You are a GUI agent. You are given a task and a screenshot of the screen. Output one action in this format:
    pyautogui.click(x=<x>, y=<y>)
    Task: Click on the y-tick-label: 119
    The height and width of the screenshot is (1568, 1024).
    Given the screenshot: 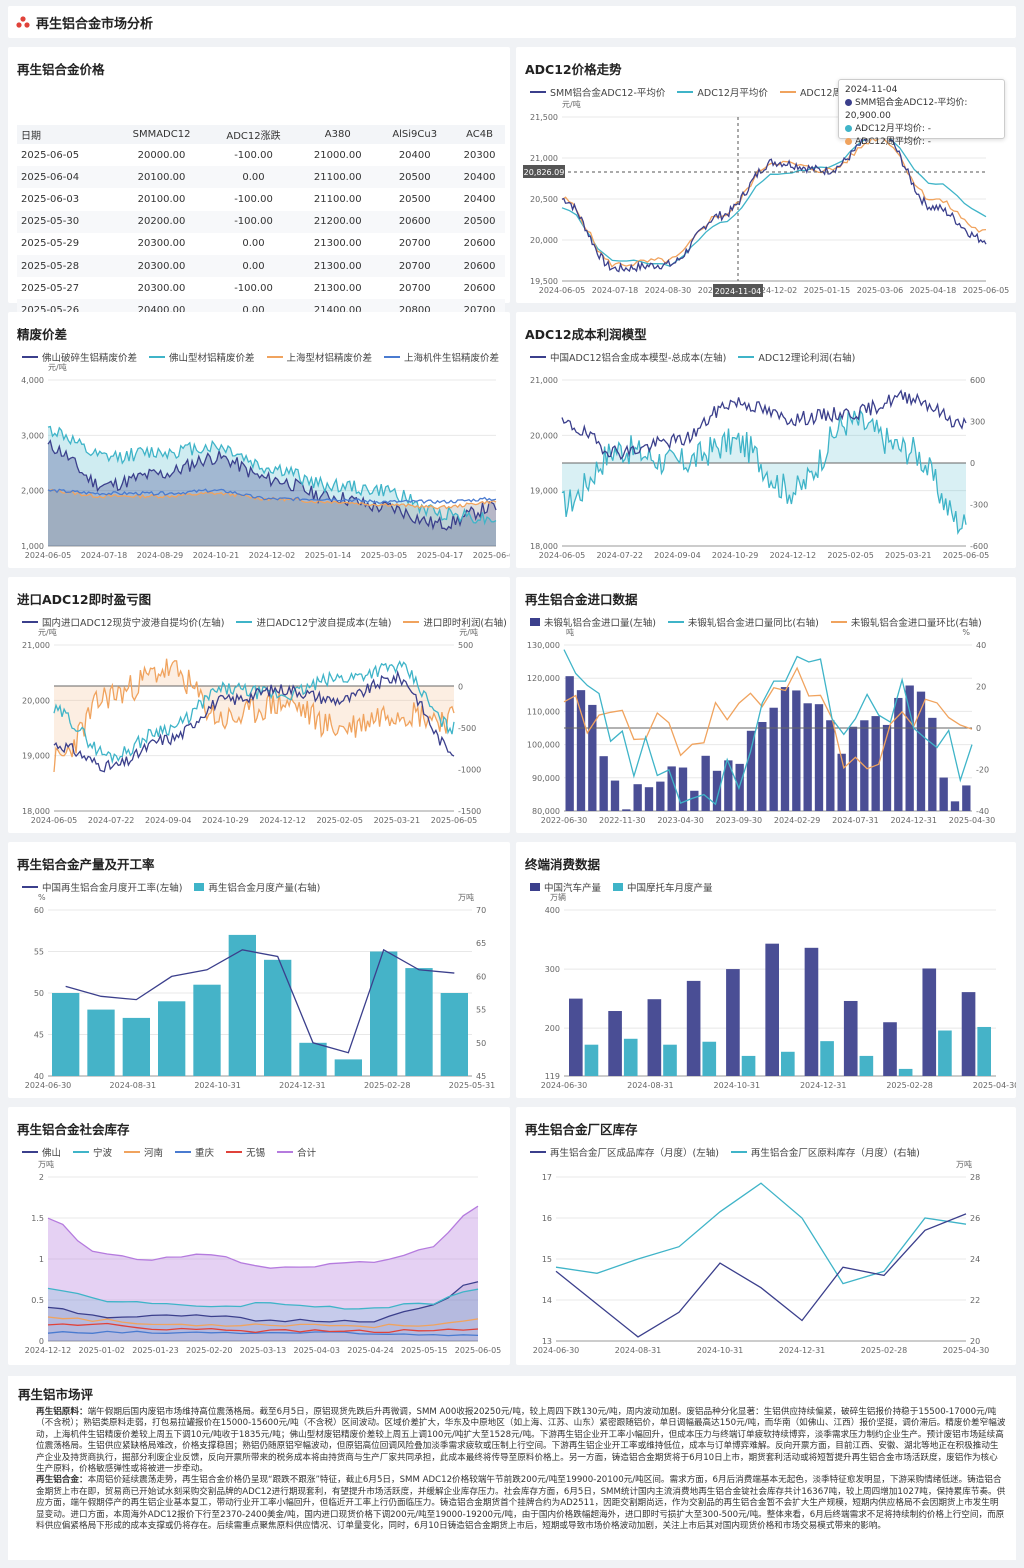 What is the action you would take?
    pyautogui.click(x=552, y=1076)
    